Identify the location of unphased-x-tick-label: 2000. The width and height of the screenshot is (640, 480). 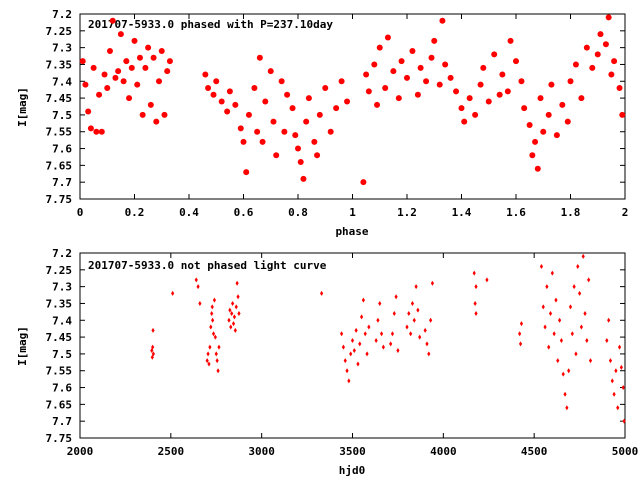
(80, 451).